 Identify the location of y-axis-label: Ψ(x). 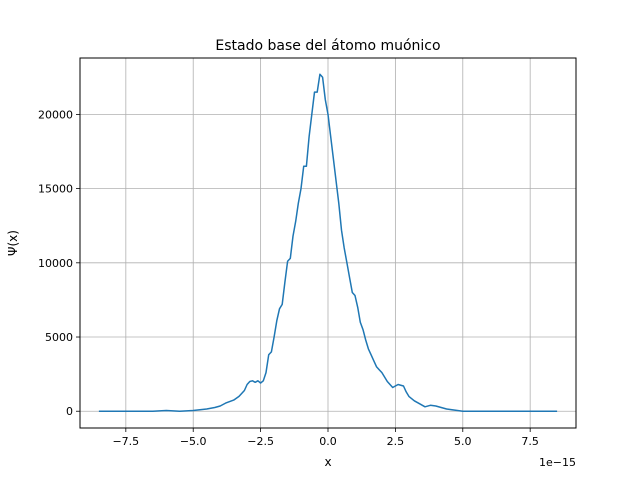
(13, 243).